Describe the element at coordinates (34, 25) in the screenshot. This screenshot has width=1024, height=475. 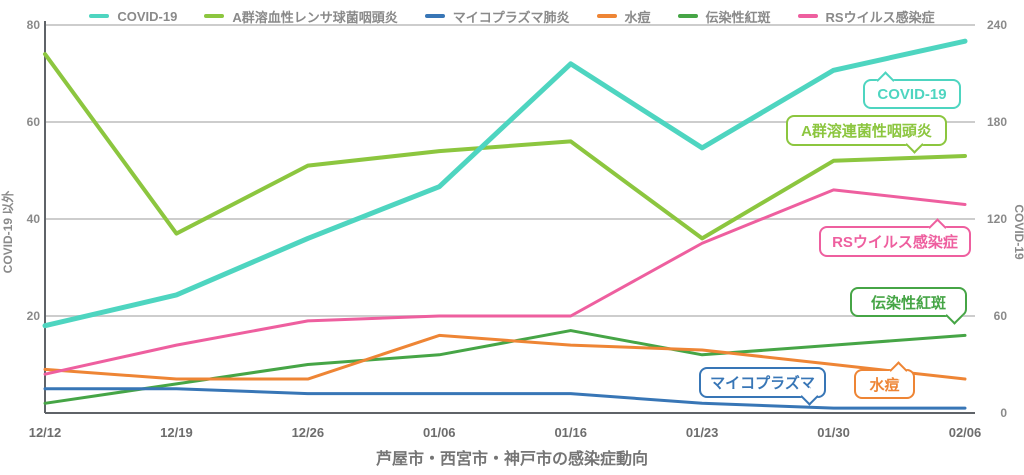
I see `left-axis-tick-label: 80` at that location.